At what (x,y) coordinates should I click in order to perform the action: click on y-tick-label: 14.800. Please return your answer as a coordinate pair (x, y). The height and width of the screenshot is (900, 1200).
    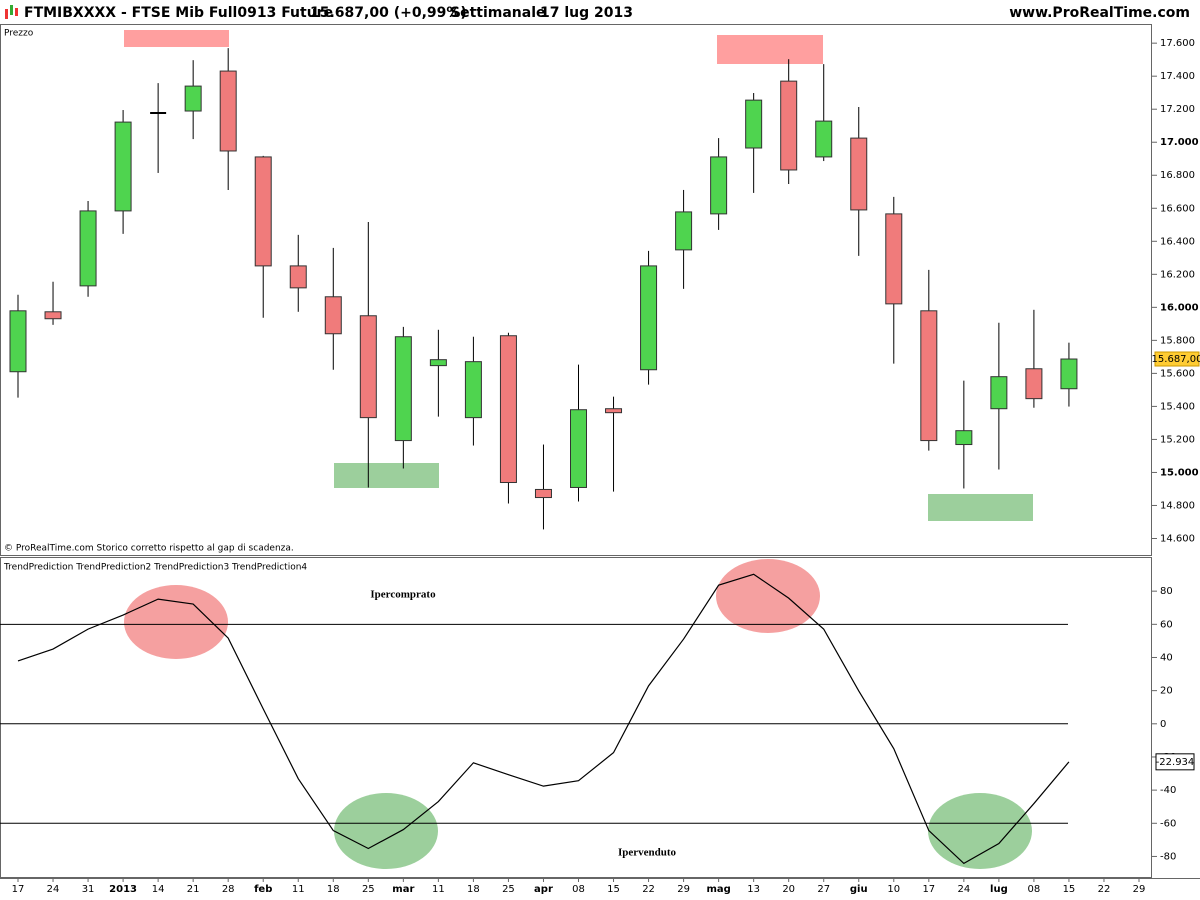
    Looking at the image, I should click on (1177, 505).